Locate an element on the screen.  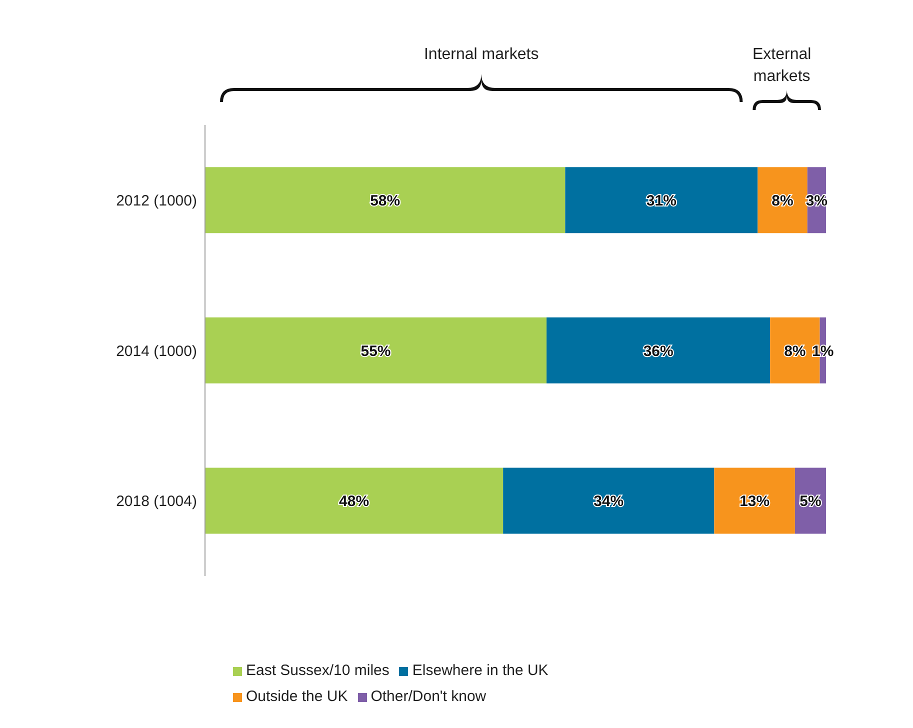
legend-label: Outside the UK is located at coordinates (297, 696).